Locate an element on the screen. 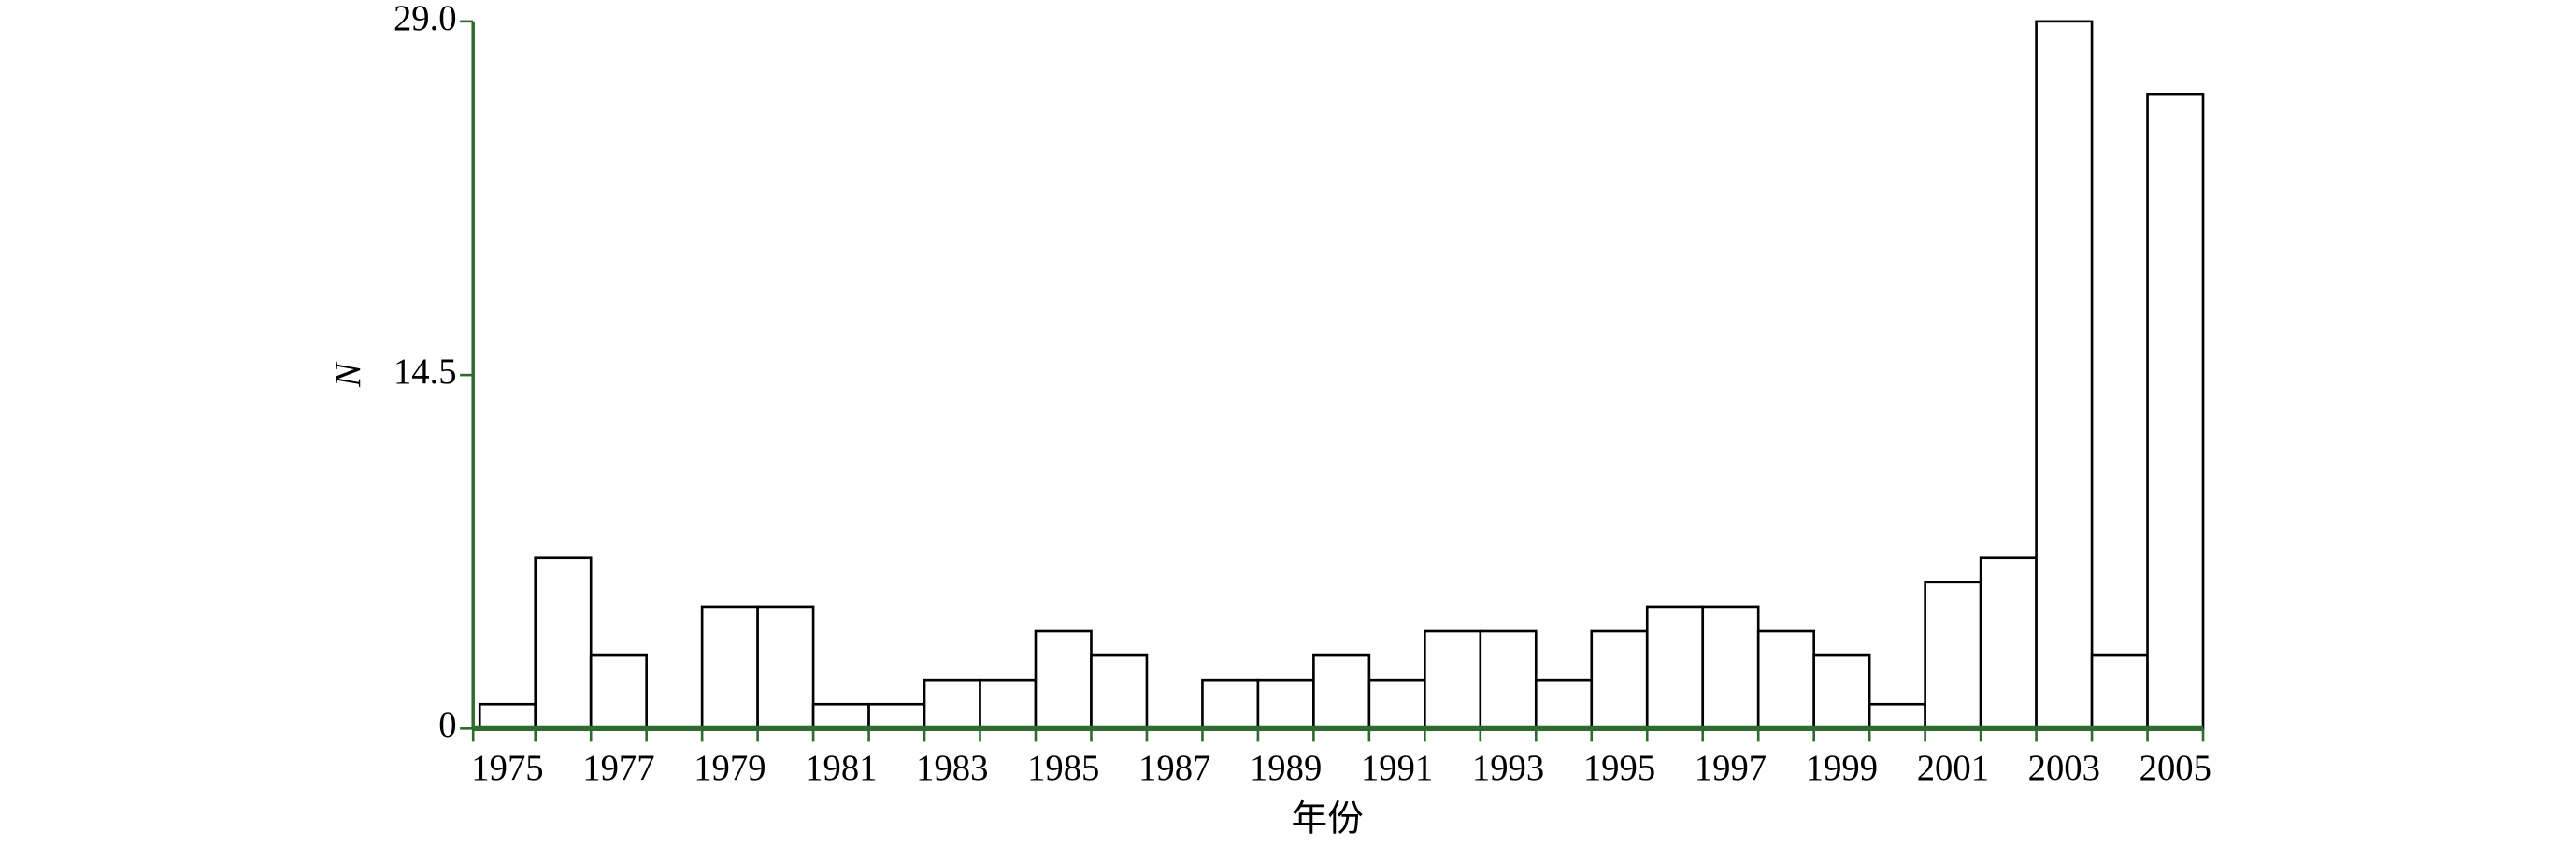 The height and width of the screenshot is (847, 2576). x-tick-label: 1975 is located at coordinates (507, 768).